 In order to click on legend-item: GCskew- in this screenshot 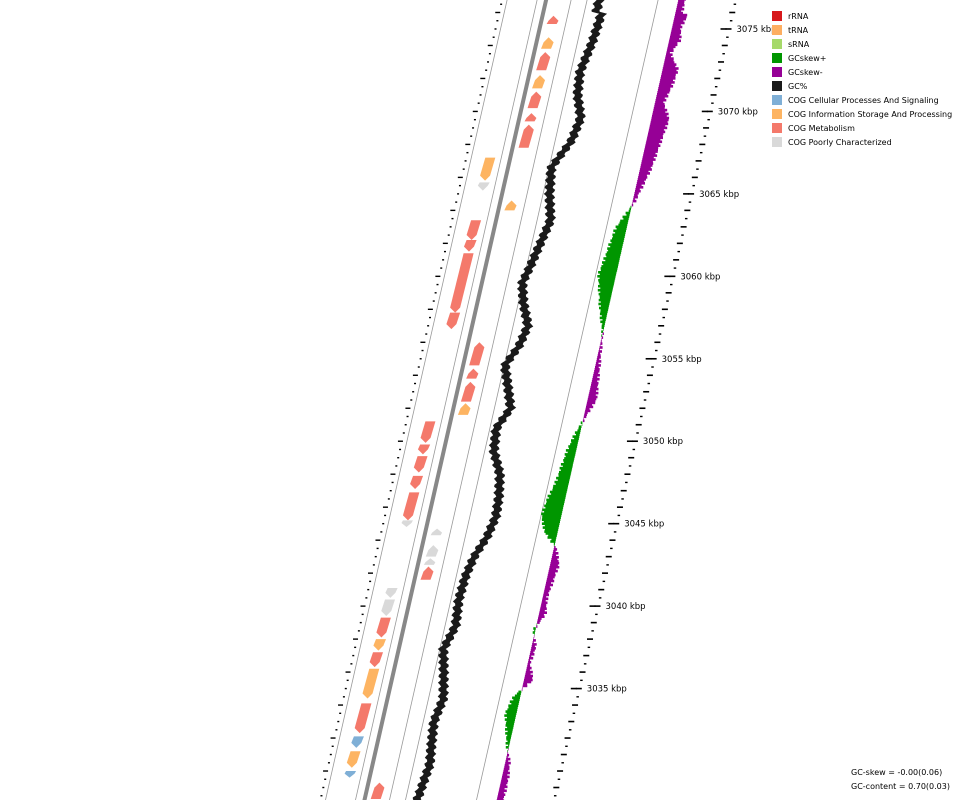, I will do `click(862, 72)`.